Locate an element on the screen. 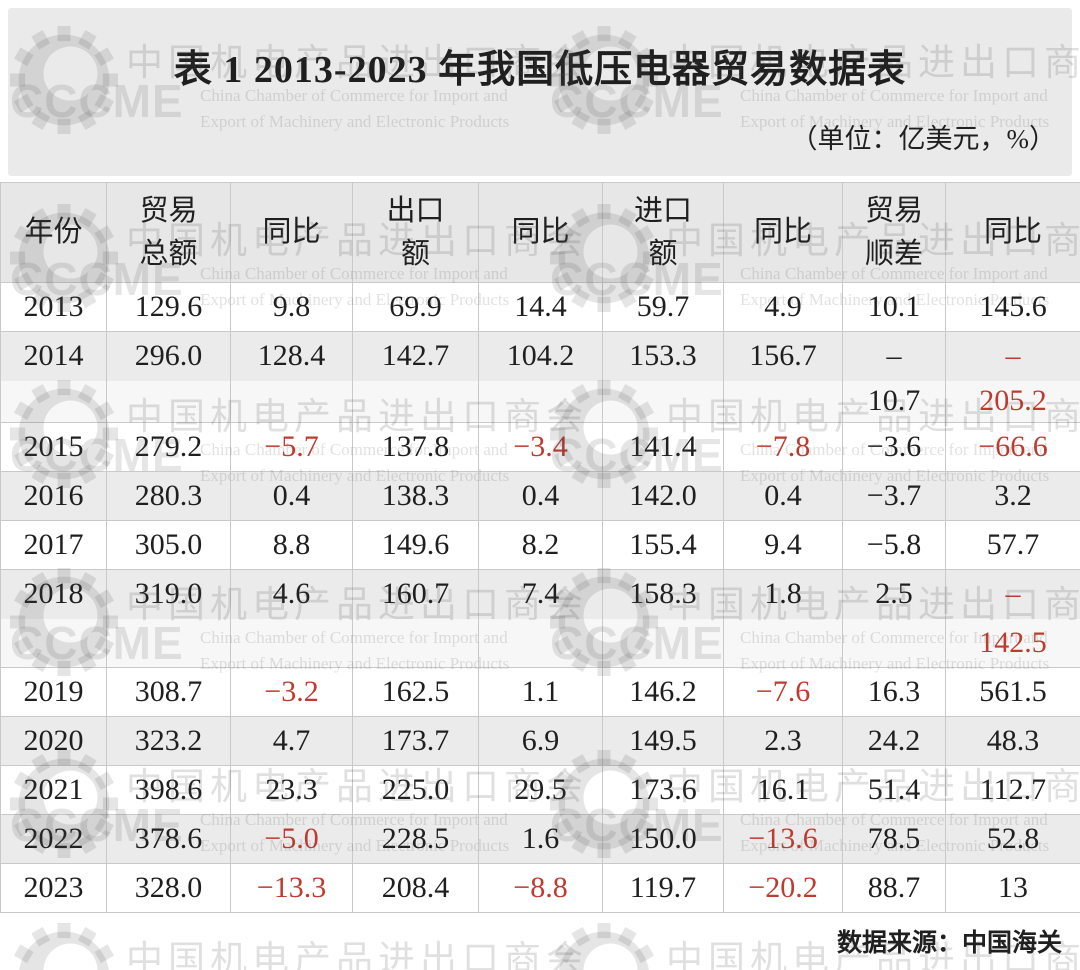  cell-value: 162.5 is located at coordinates (416, 692).